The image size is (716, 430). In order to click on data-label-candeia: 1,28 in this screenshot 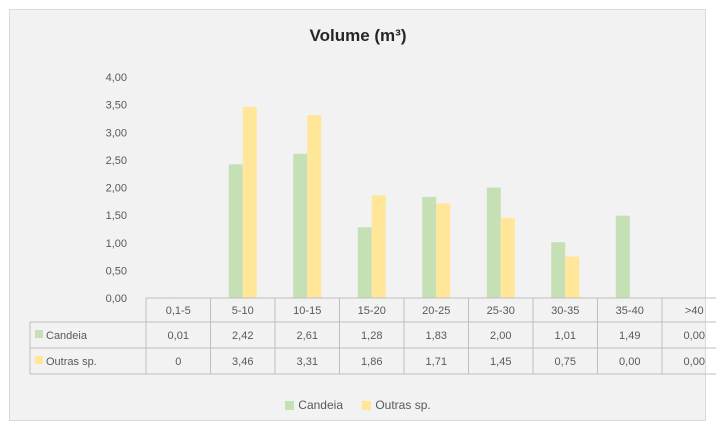, I will do `click(371, 336)`.